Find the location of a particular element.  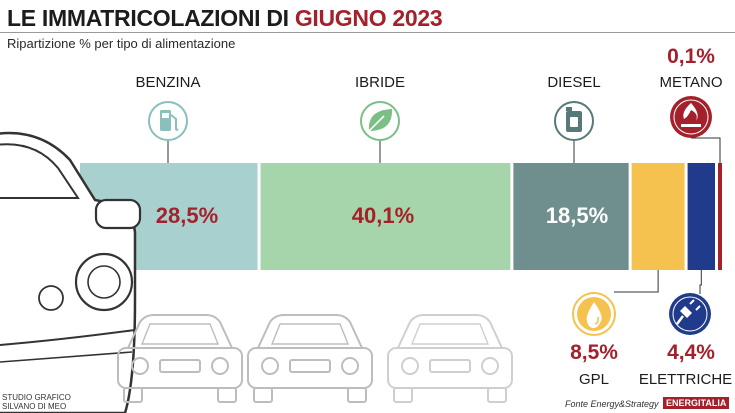

car-illustration-large is located at coordinates (71, 272).